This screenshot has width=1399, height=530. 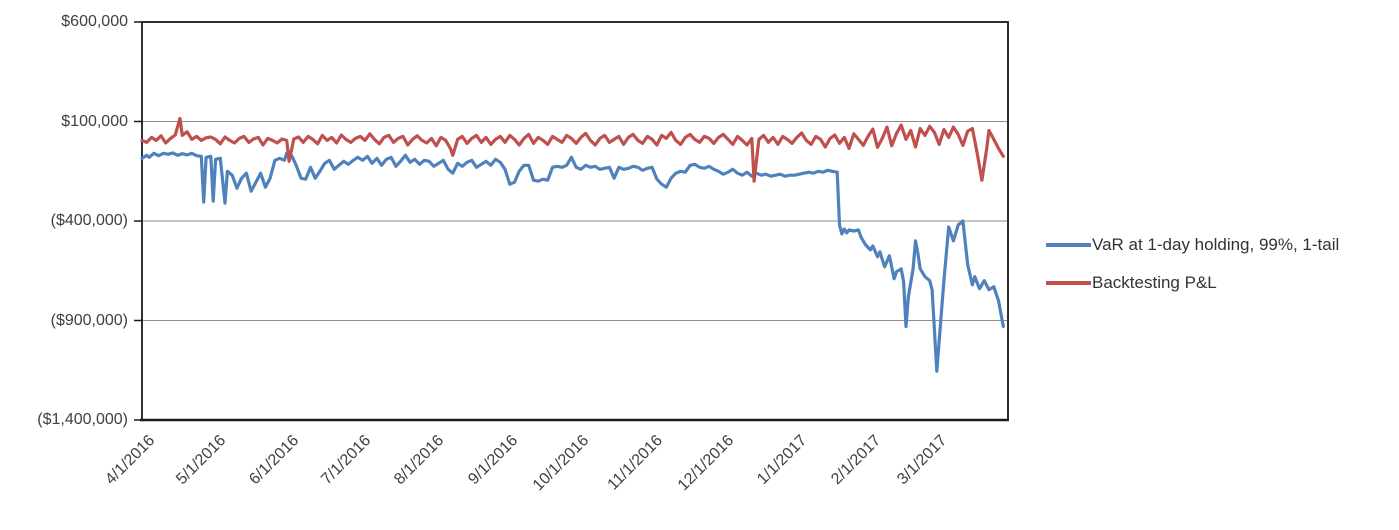 What do you see at coordinates (89, 220) in the screenshot?
I see `y-axis-label: ($400,000)` at bounding box center [89, 220].